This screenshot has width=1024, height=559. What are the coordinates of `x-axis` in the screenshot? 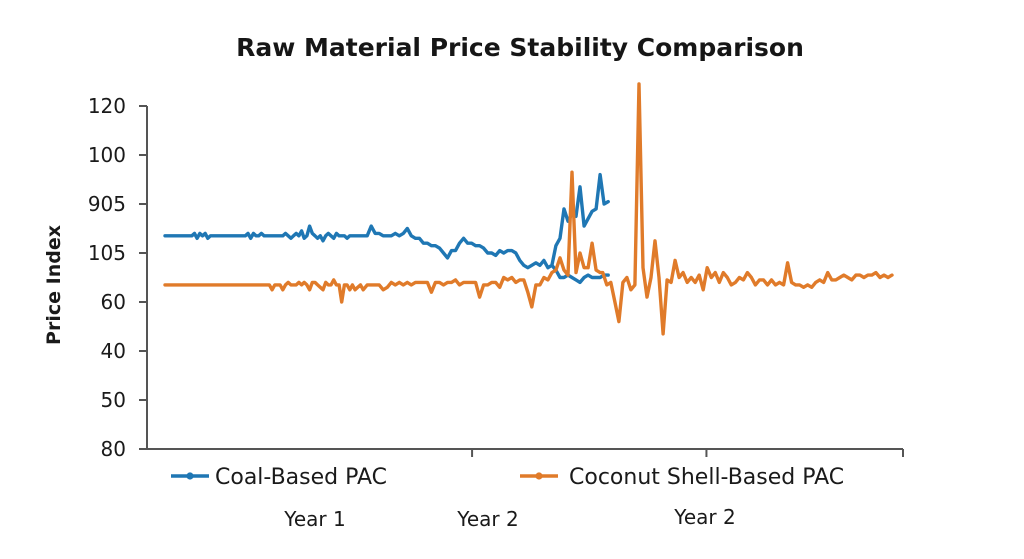 It's located at (525, 452).